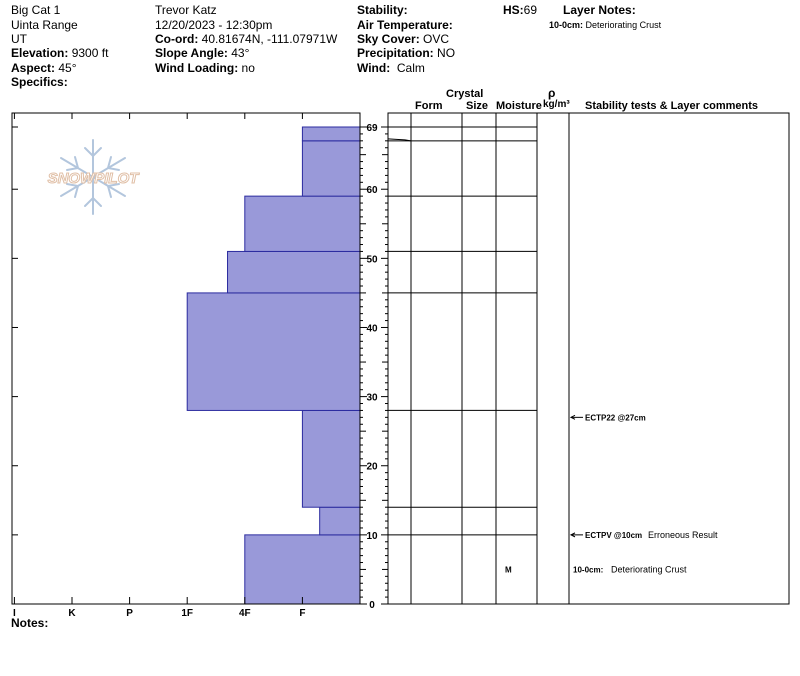 The width and height of the screenshot is (800, 676). I want to click on coord-row: Co-ord: 40.81674N, -111.07971W, so click(246, 39).